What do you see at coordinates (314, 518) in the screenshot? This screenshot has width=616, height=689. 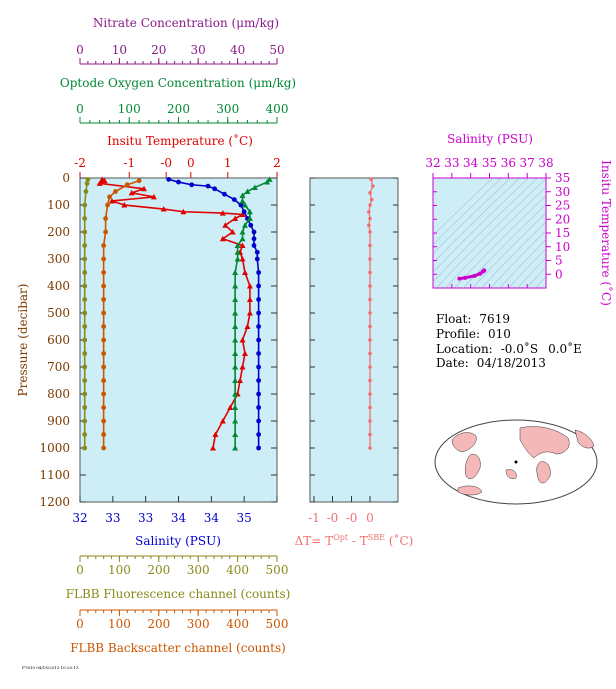 I see `delta-t-axis-tick-label: -1` at bounding box center [314, 518].